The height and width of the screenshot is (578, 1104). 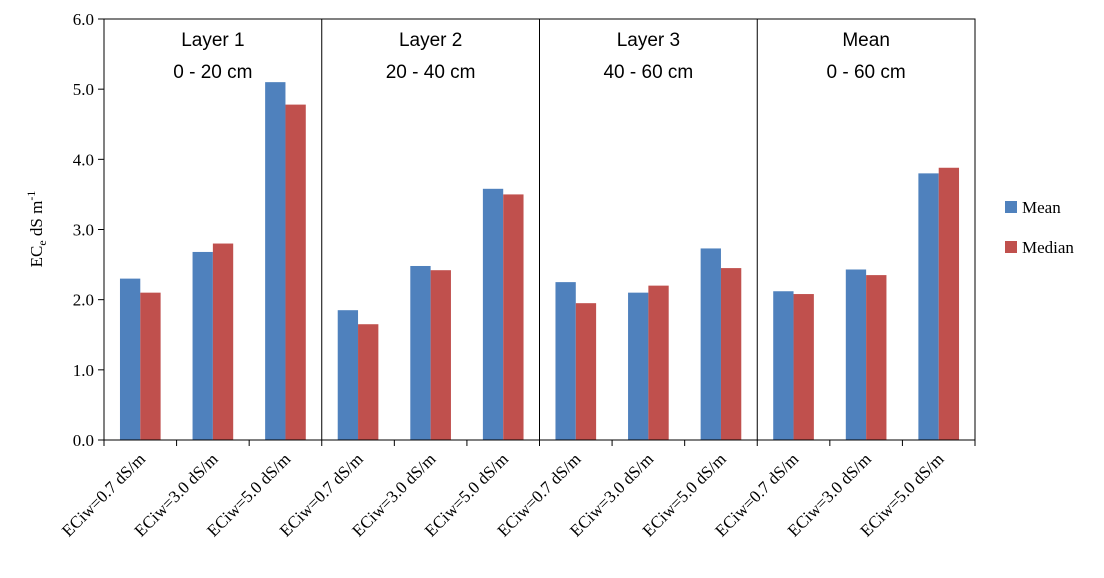 I want to click on y-tick-label: 3.0, so click(x=83, y=230).